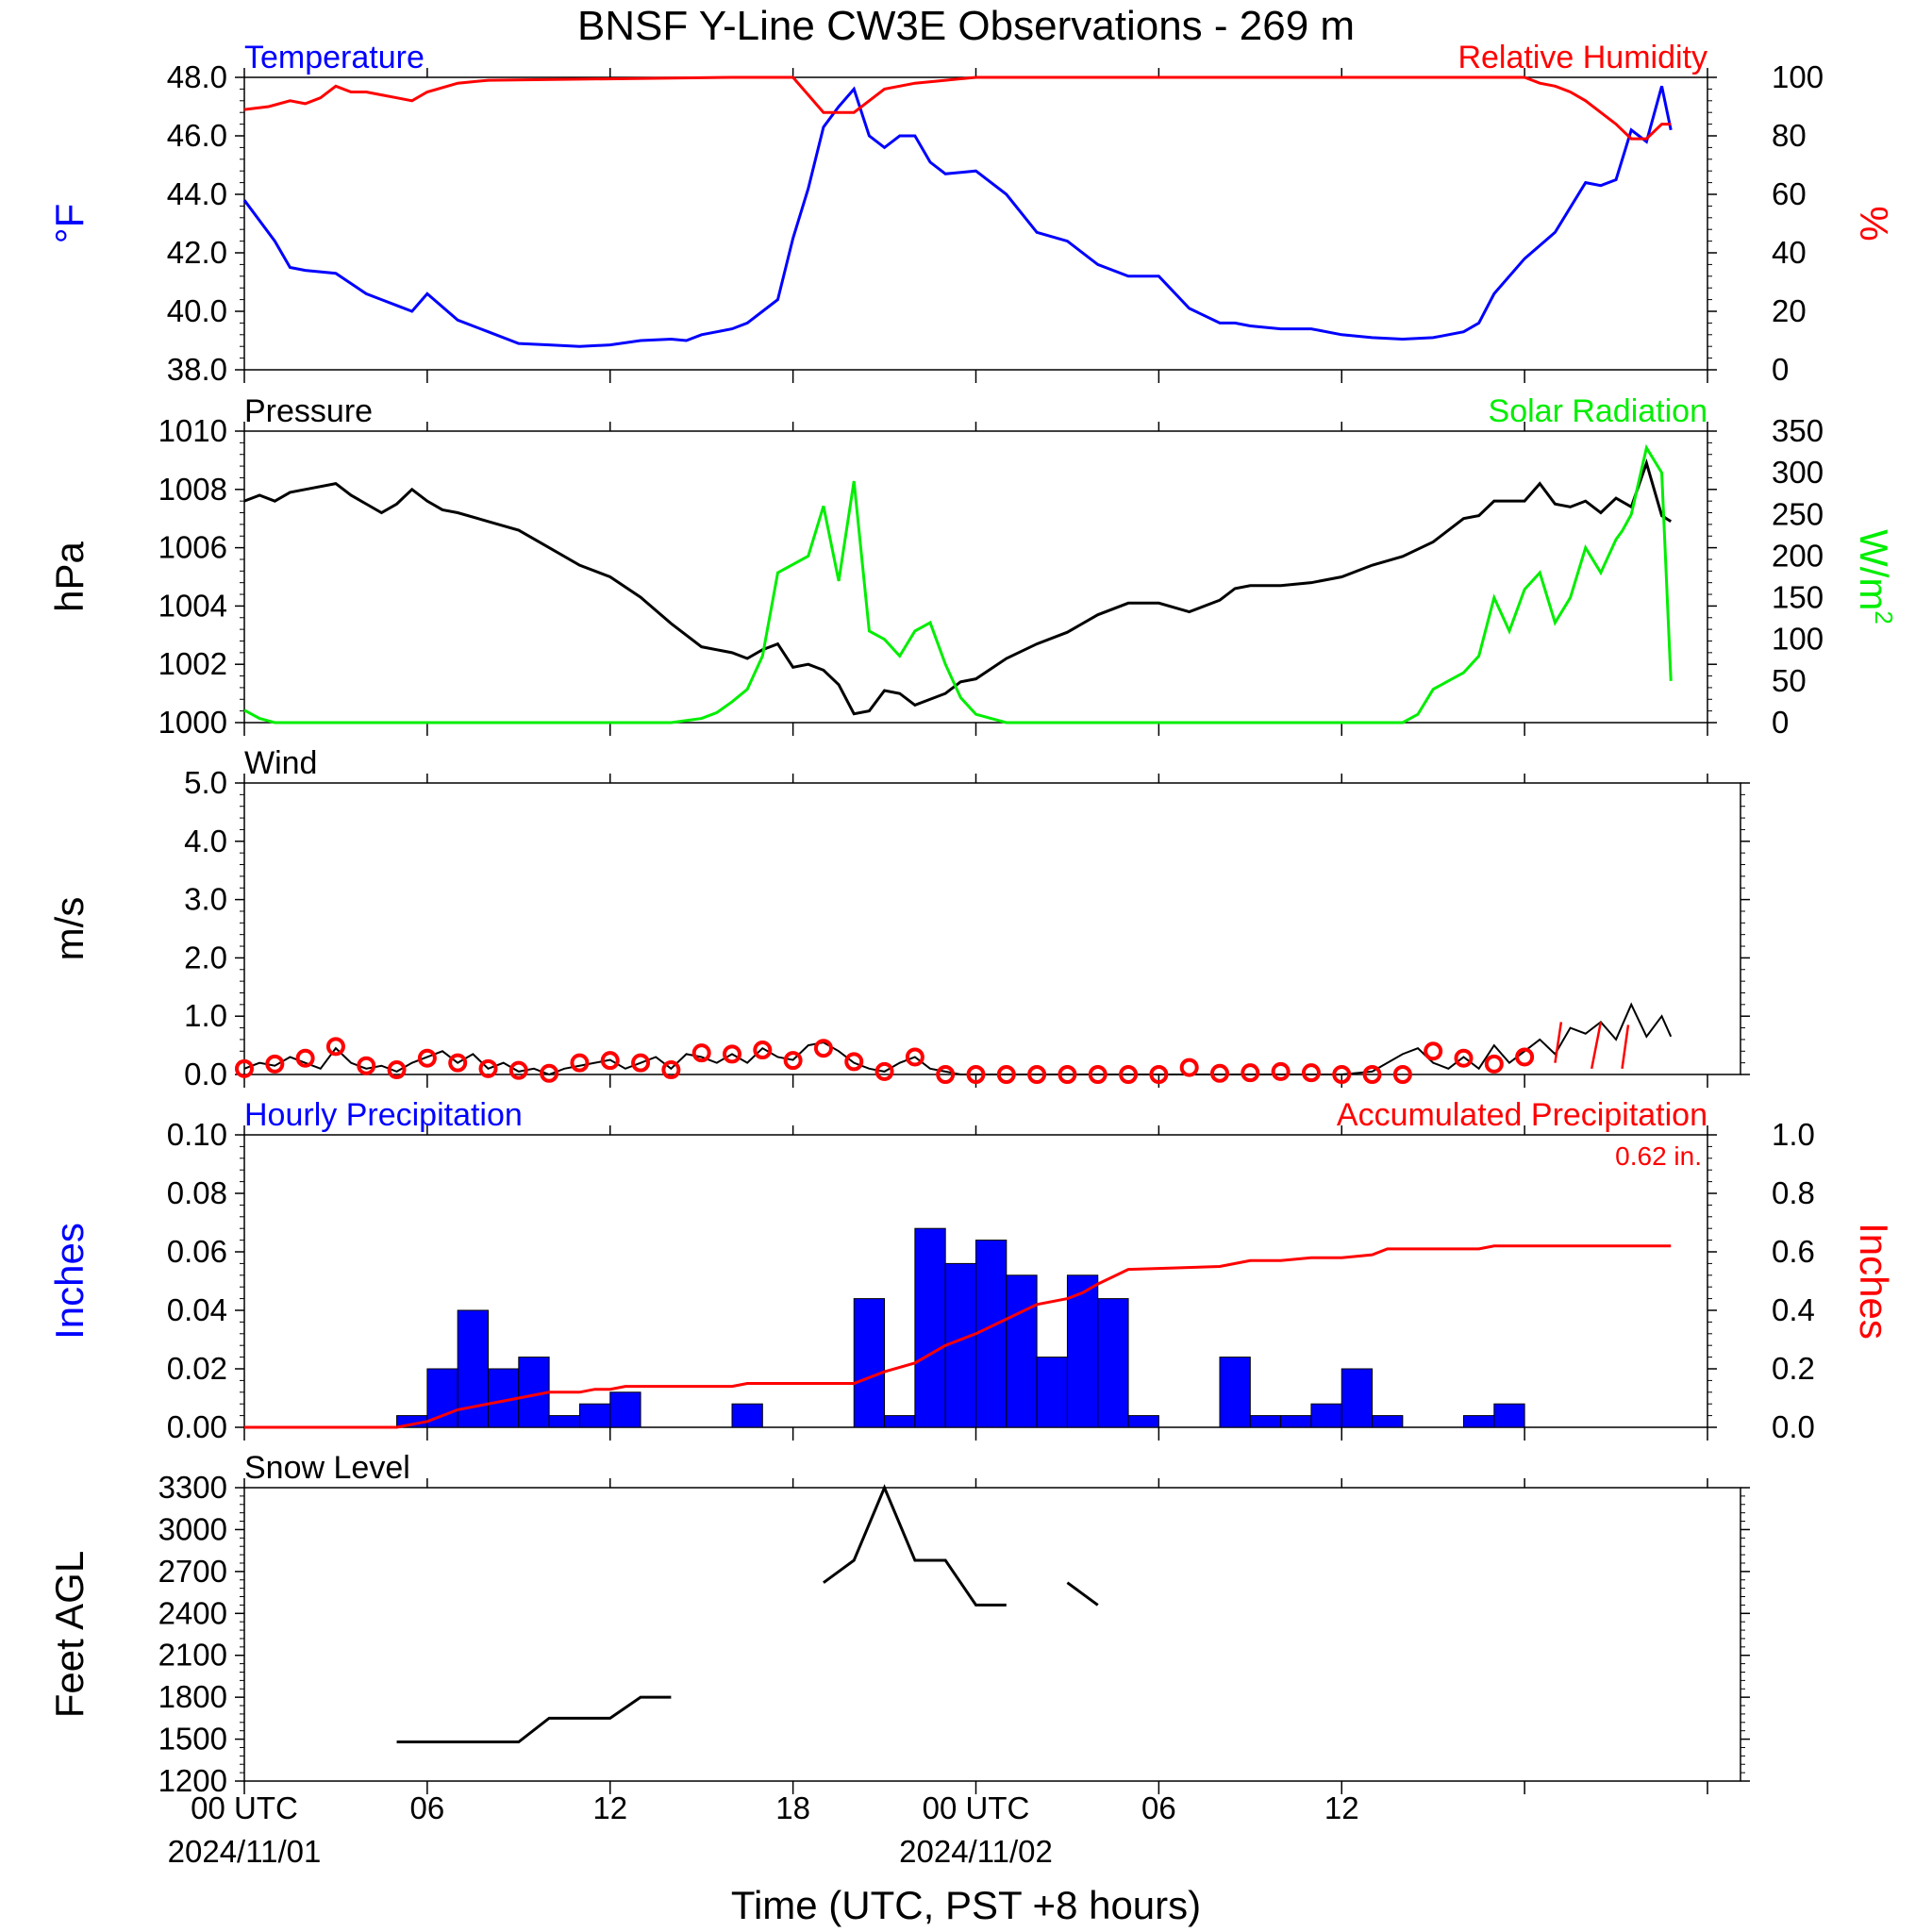  What do you see at coordinates (193, 1488) in the screenshot?
I see `y-tick-label-left: 3300` at bounding box center [193, 1488].